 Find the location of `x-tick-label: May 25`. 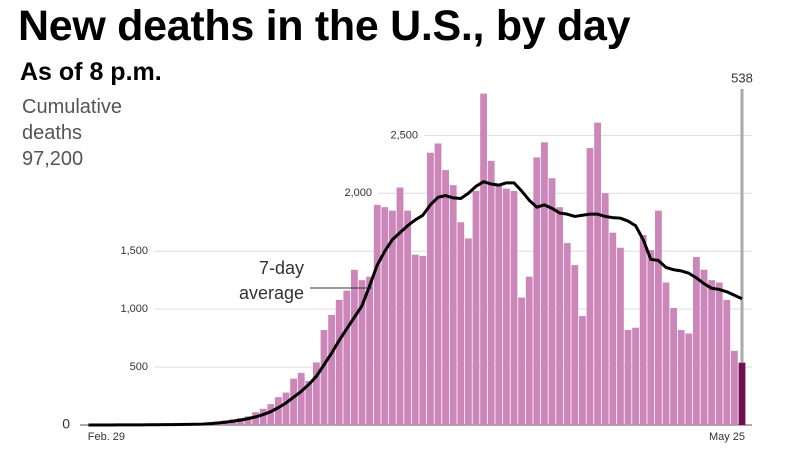

x-tick-label: May 25 is located at coordinates (727, 437).